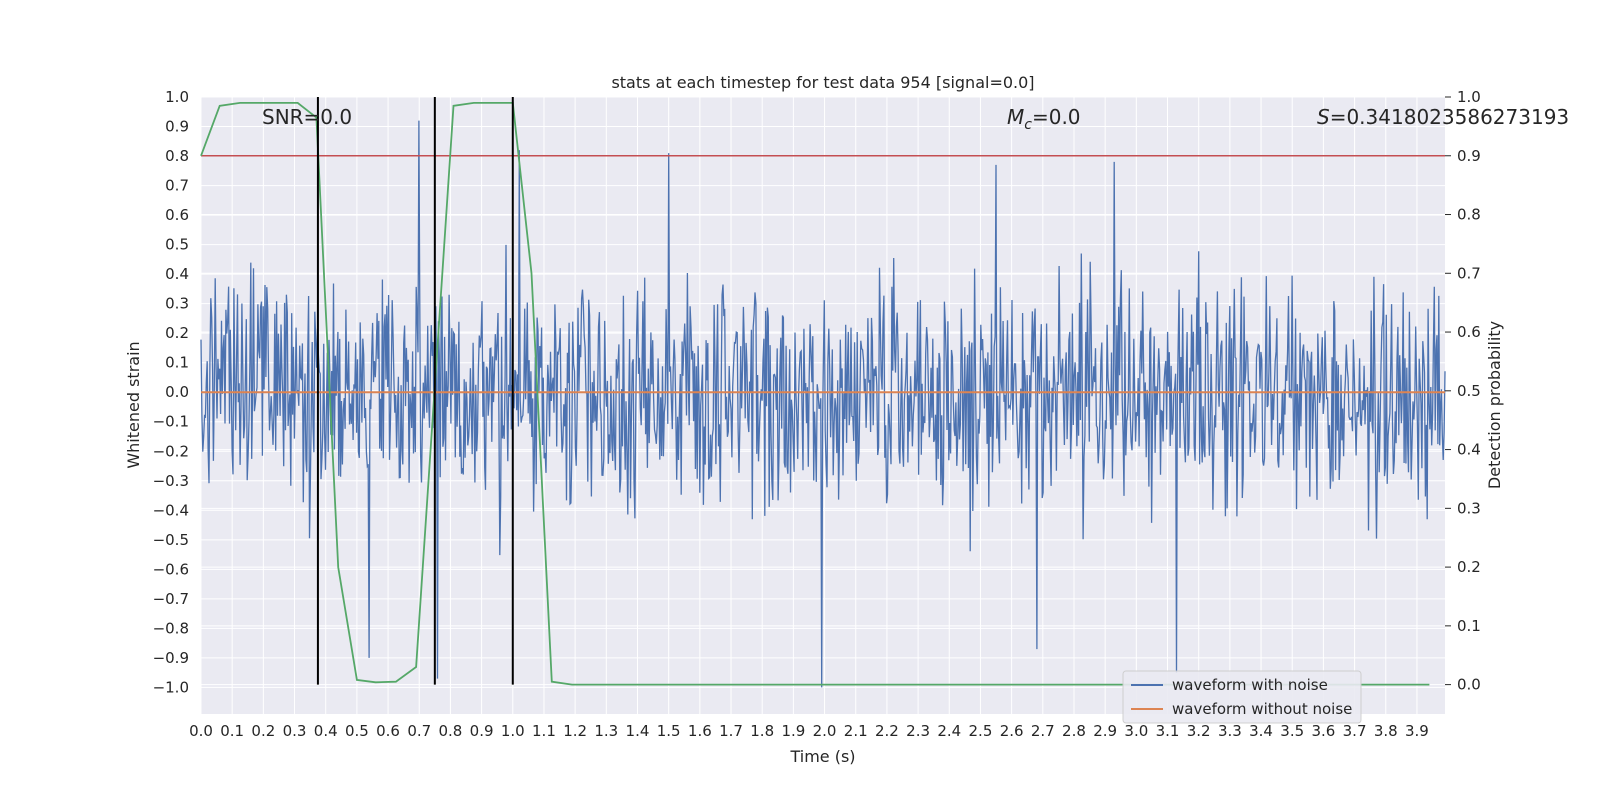 The image size is (1600, 804). Describe the element at coordinates (1494, 405) in the screenshot. I see `y2-axis-label: Detection probability` at that location.